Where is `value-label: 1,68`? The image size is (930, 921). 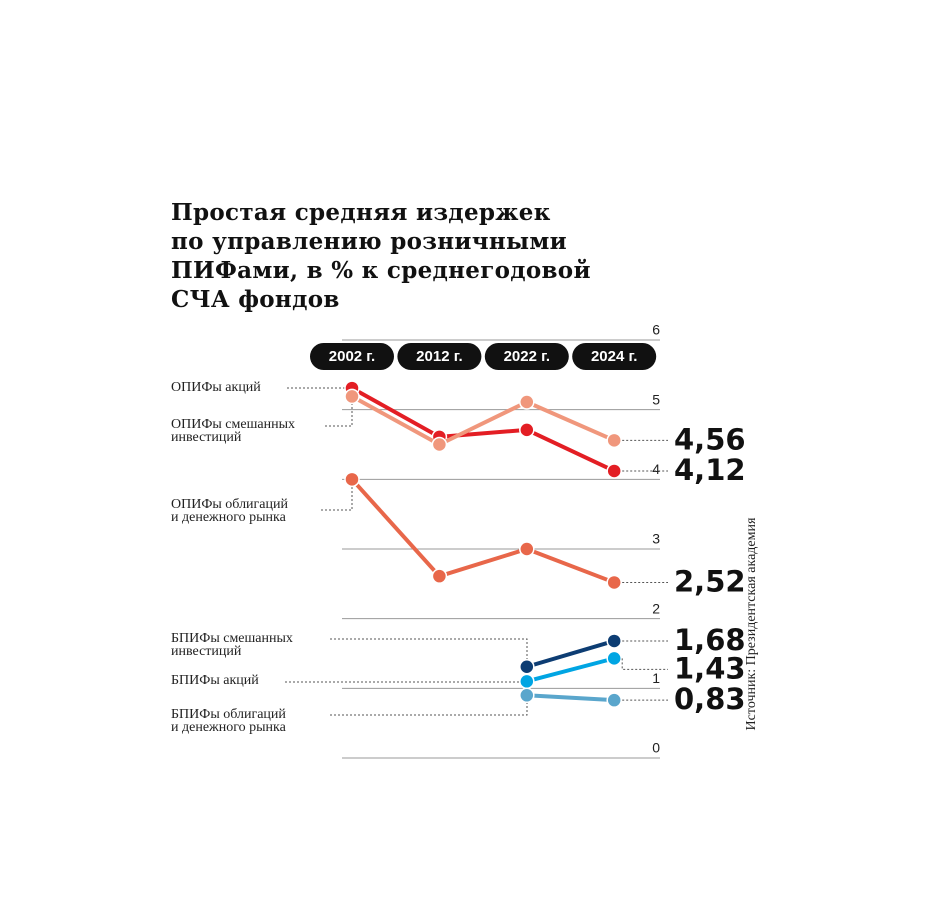 value-label: 1,68 is located at coordinates (710, 640).